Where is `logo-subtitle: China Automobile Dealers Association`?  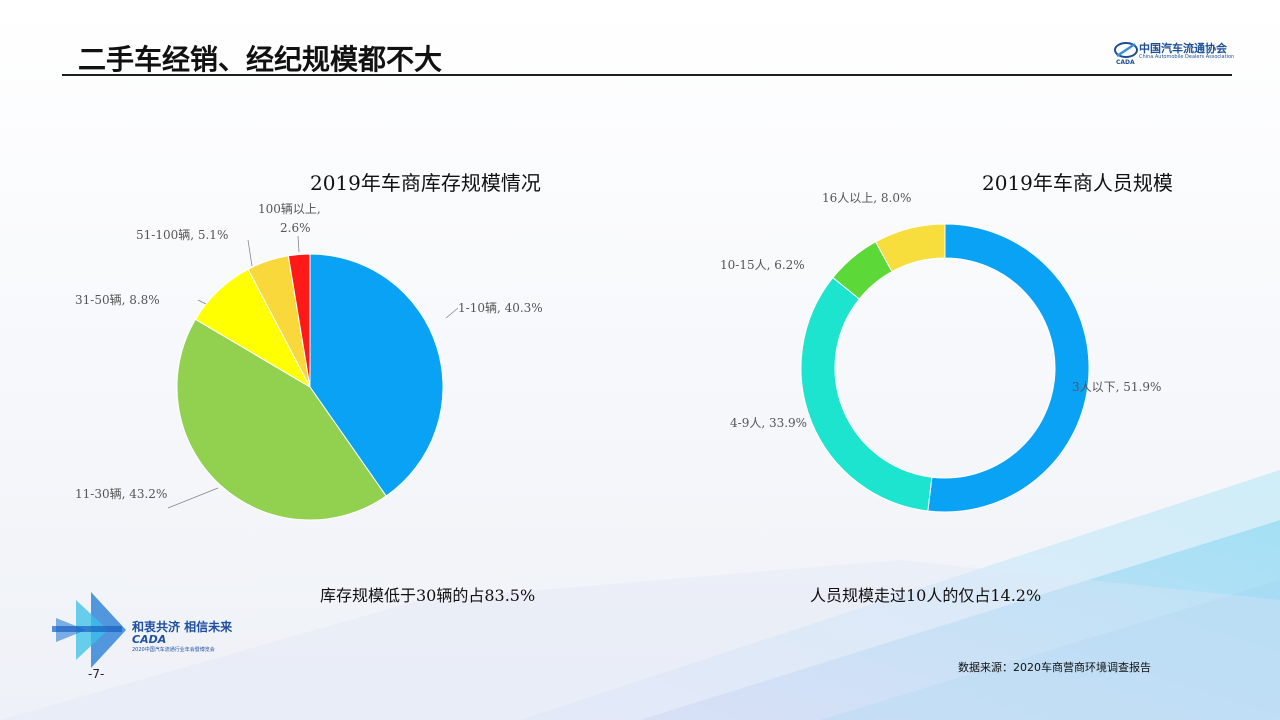
logo-subtitle: China Automobile Dealers Association is located at coordinates (1187, 57).